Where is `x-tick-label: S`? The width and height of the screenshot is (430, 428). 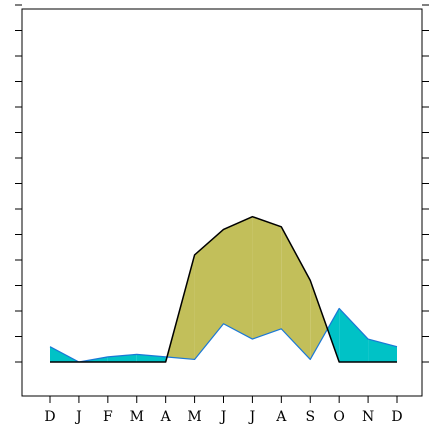 x-tick-label: S is located at coordinates (310, 417).